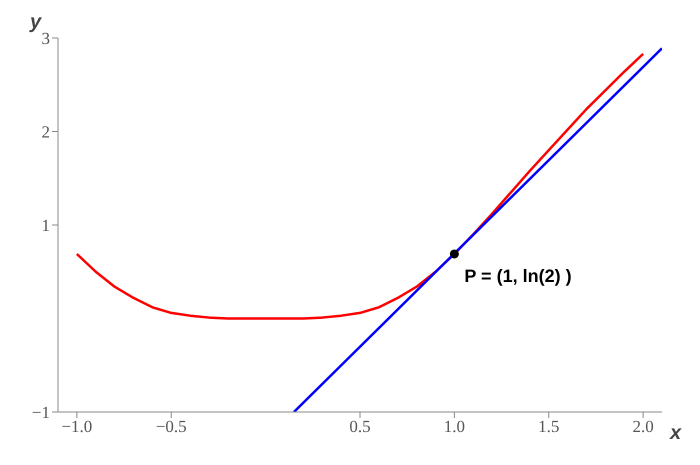 The width and height of the screenshot is (700, 465). Describe the element at coordinates (360, 426) in the screenshot. I see `x-tick-label: 0.5` at that location.